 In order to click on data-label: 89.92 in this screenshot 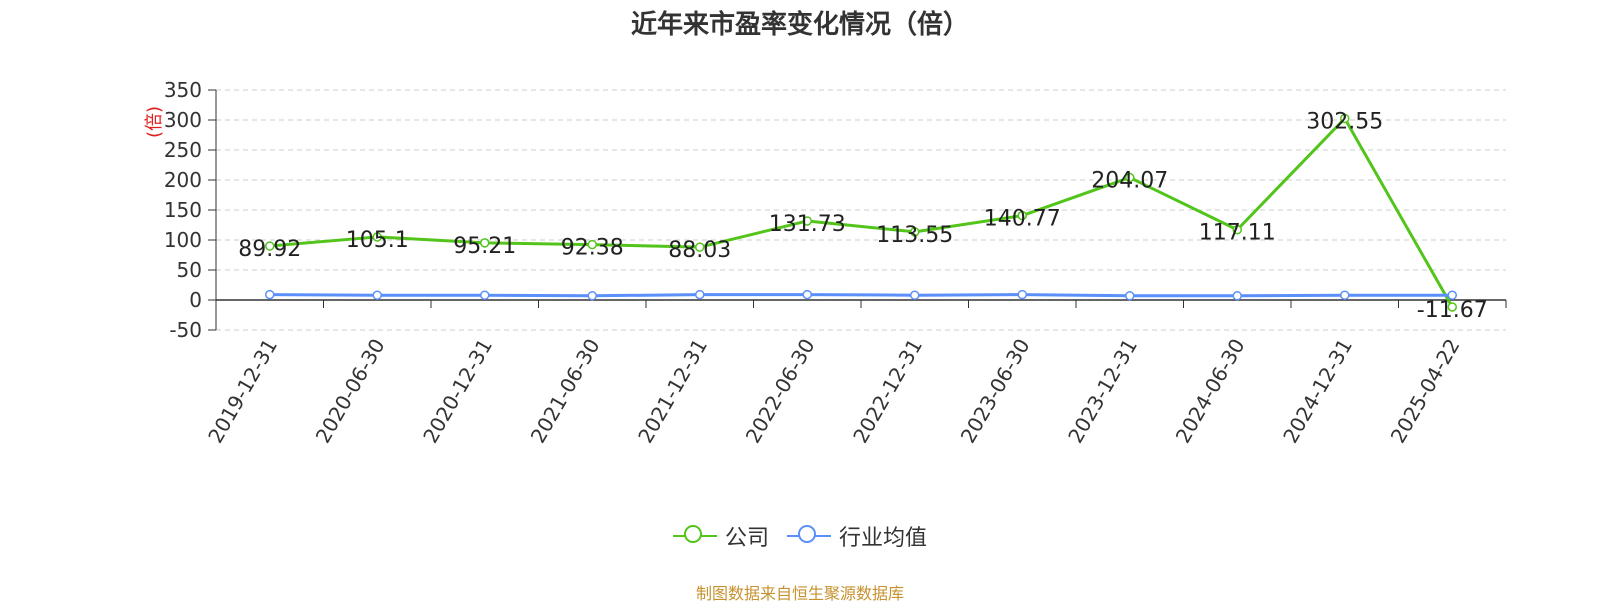, I will do `click(269, 249)`.